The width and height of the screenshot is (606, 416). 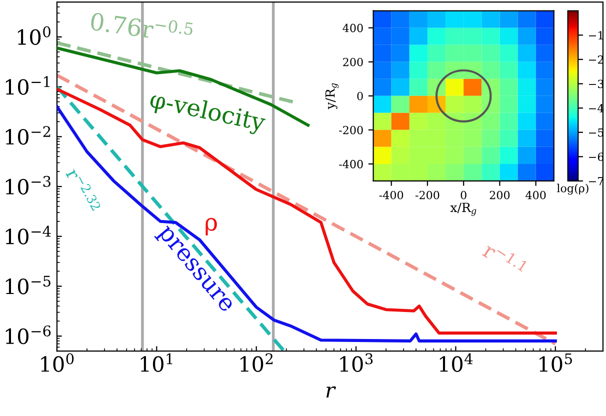 What do you see at coordinates (28, 85) in the screenshot?
I see `y-tick-label: 10$^{−1}$` at bounding box center [28, 85].